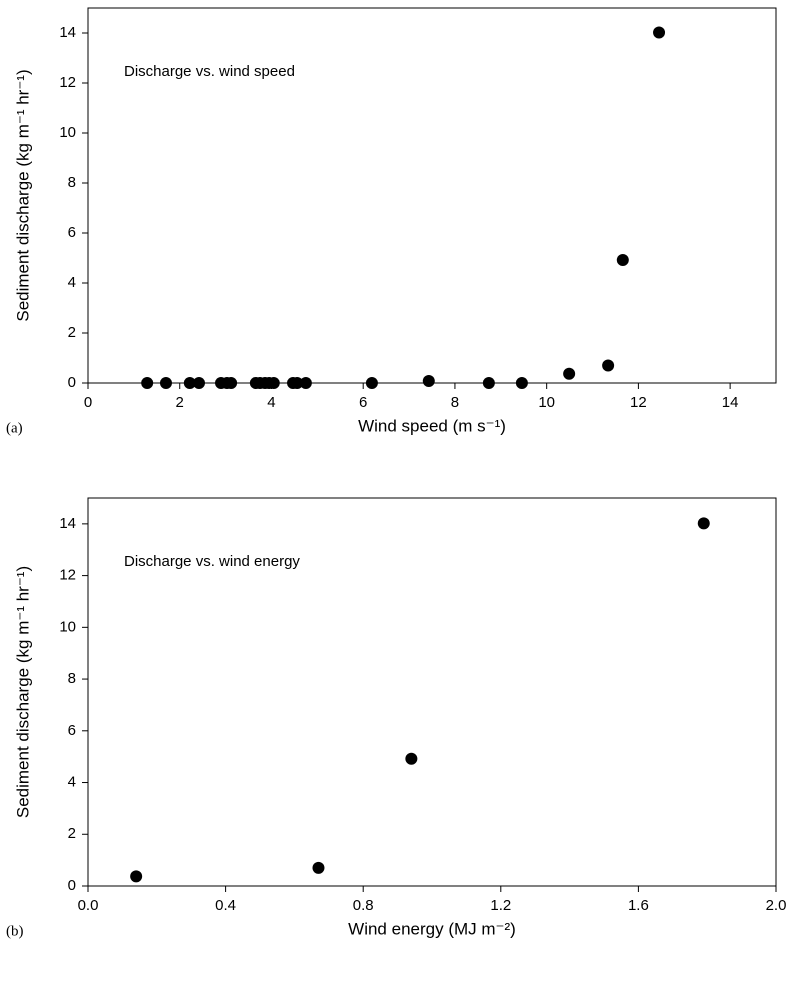 Image resolution: width=792 pixels, height=994 pixels. Describe the element at coordinates (432, 425) in the screenshot. I see `x-axis-label: Wind speed (m s⁻¹)` at that location.